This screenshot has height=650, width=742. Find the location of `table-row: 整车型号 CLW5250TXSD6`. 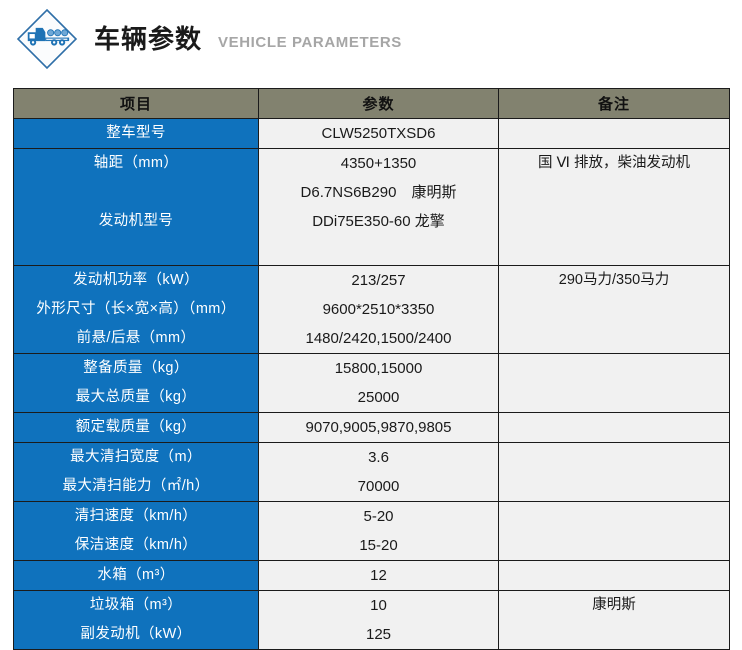

table-row: 整车型号 CLW5250TXSD6 is located at coordinates (371, 133).